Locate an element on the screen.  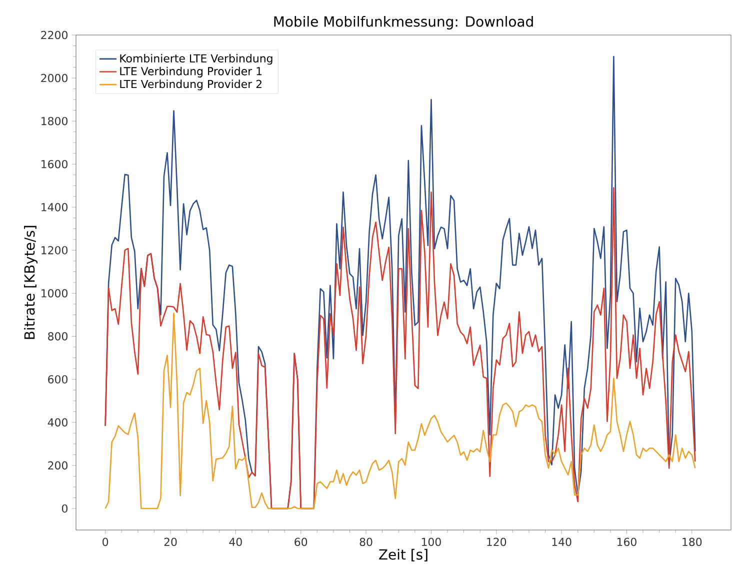
legend-label: LTE Verbindung Provider 2 is located at coordinates (191, 85).